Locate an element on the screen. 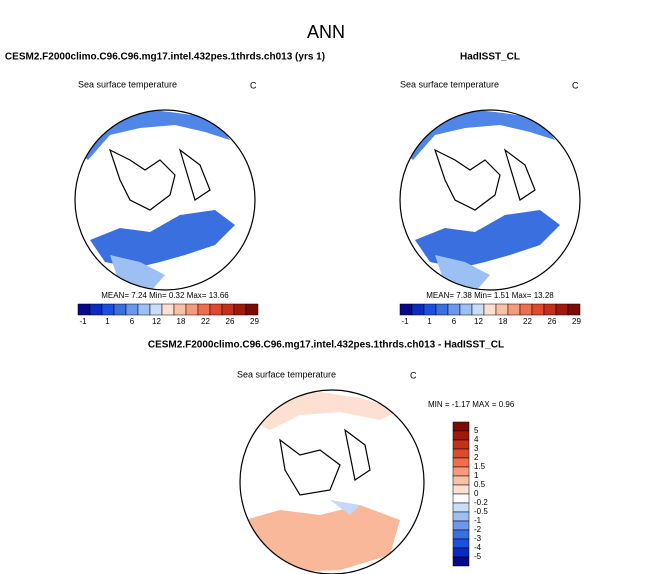 This screenshot has height=574, width=653. stat-label: MIN = is located at coordinates (439, 404).